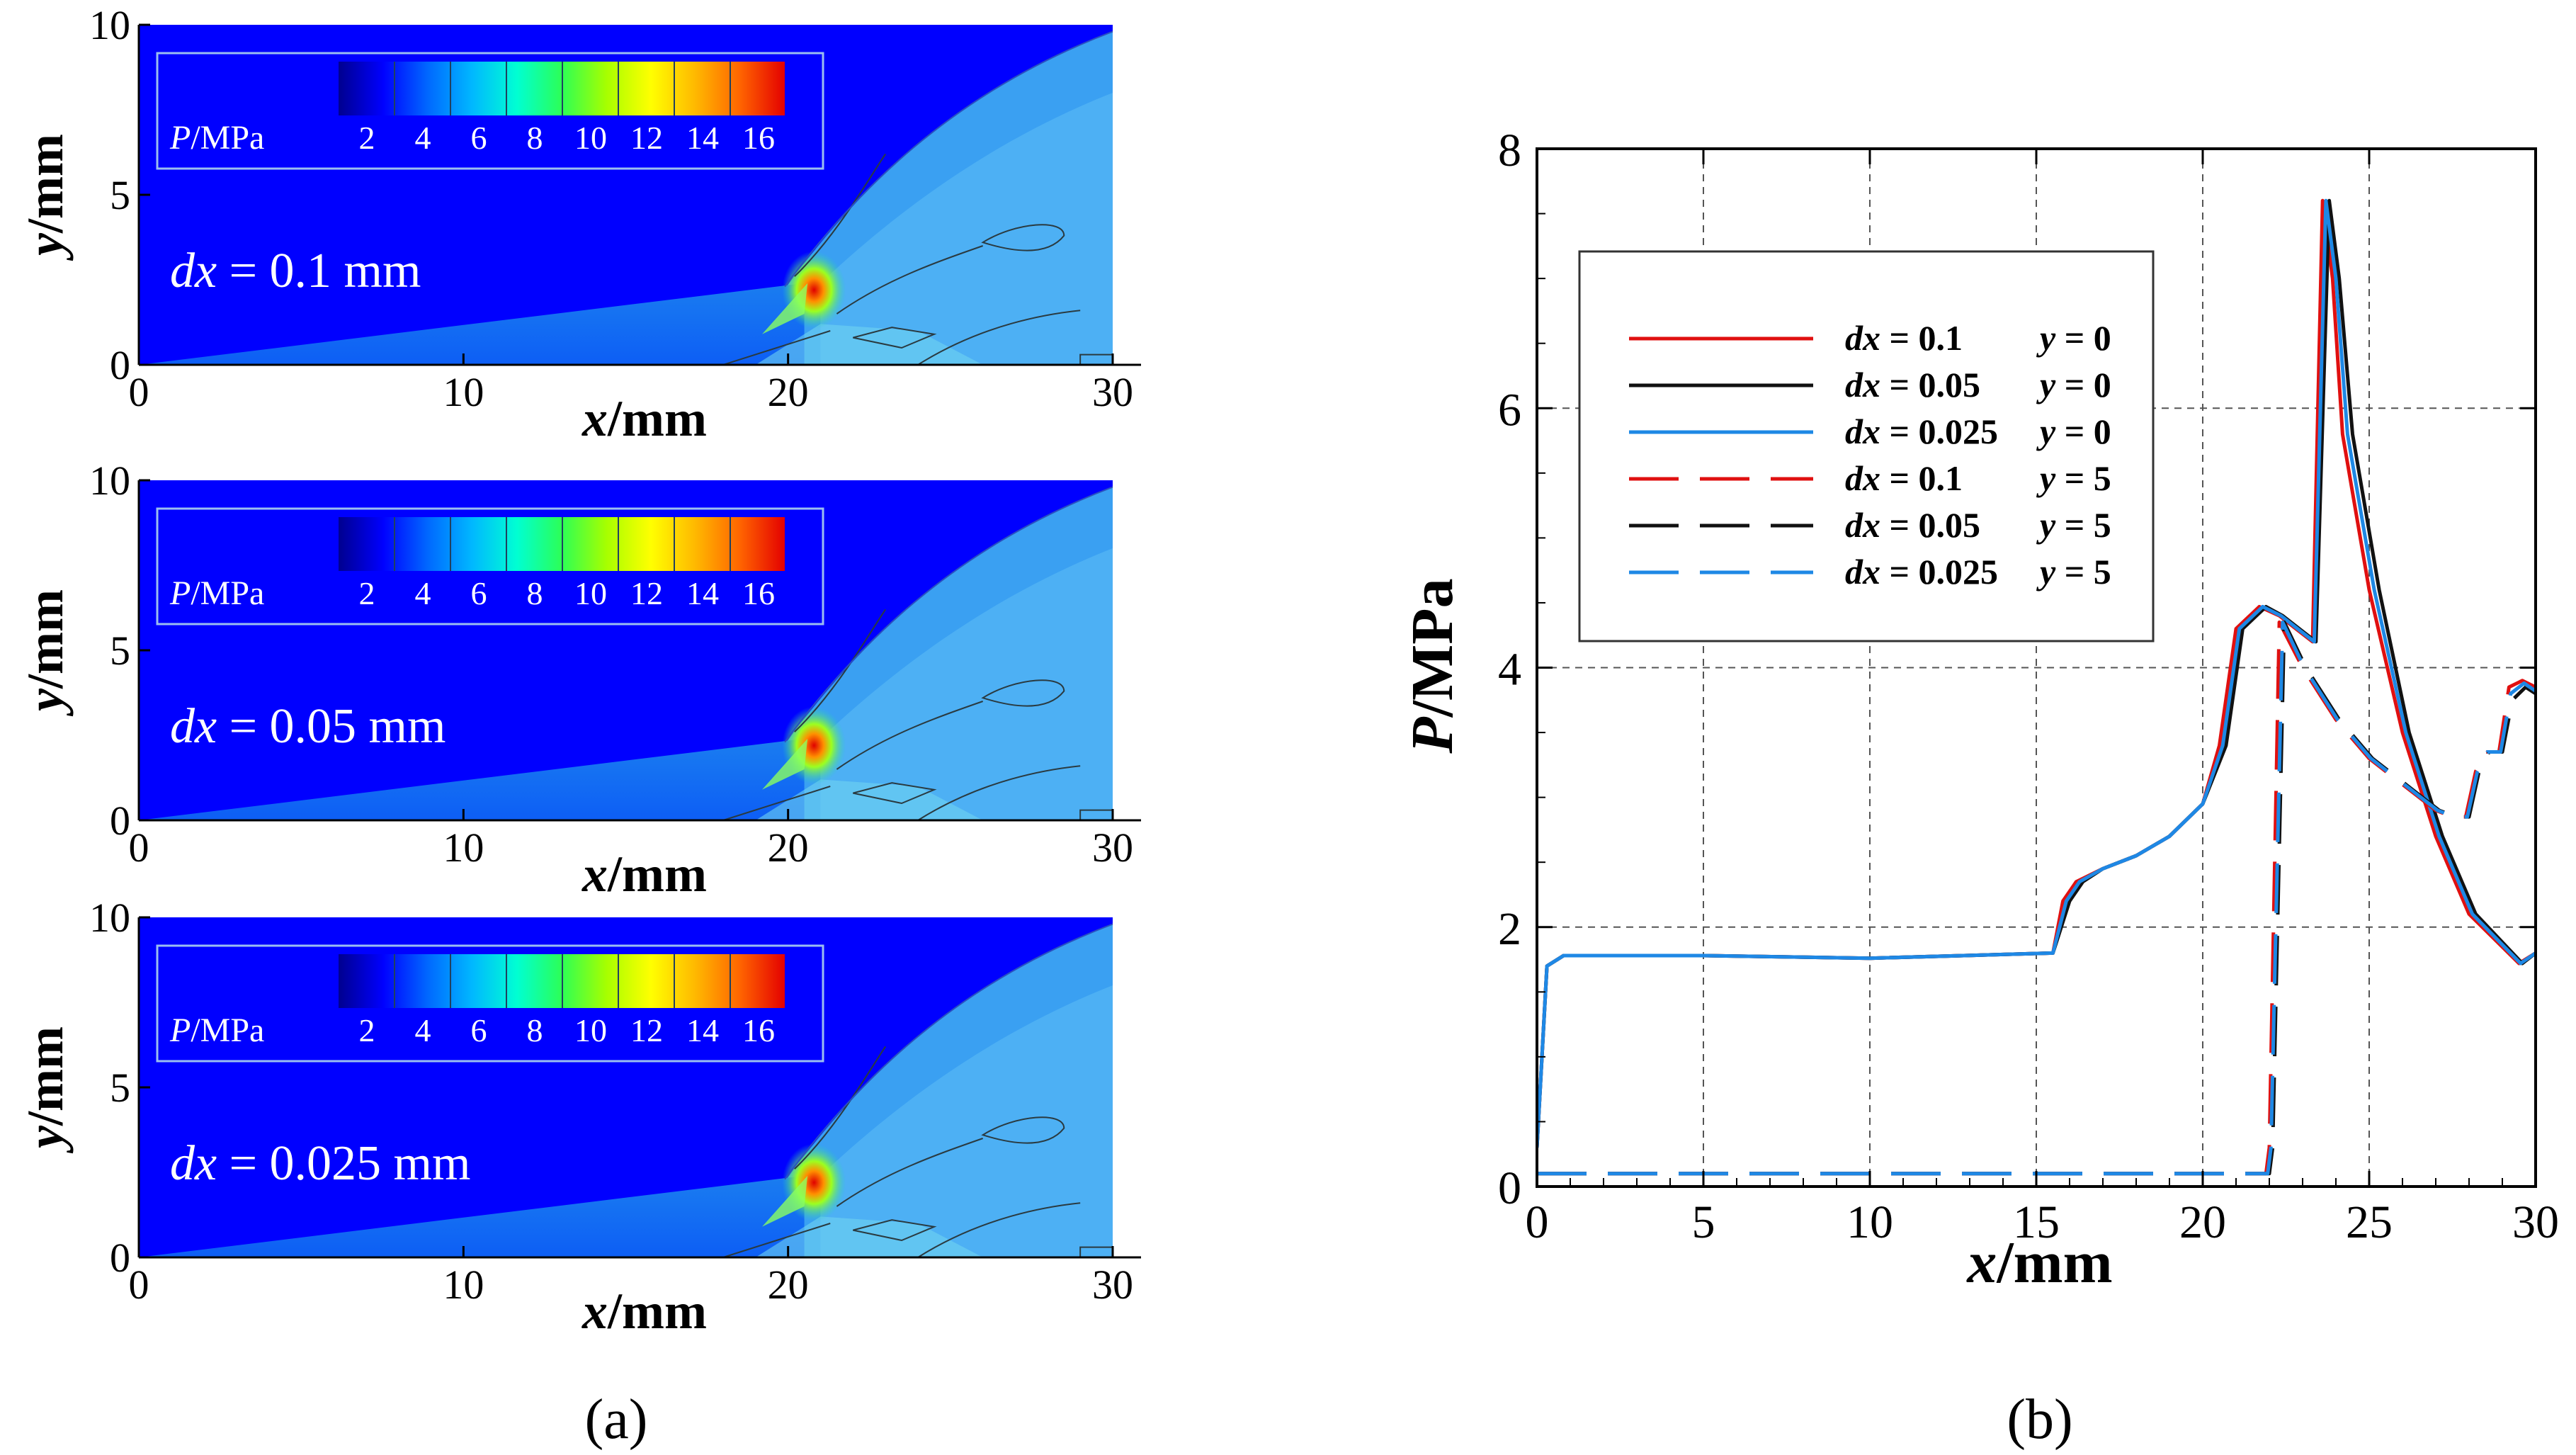  I want to click on y-tick-label: 6, so click(1509, 410).